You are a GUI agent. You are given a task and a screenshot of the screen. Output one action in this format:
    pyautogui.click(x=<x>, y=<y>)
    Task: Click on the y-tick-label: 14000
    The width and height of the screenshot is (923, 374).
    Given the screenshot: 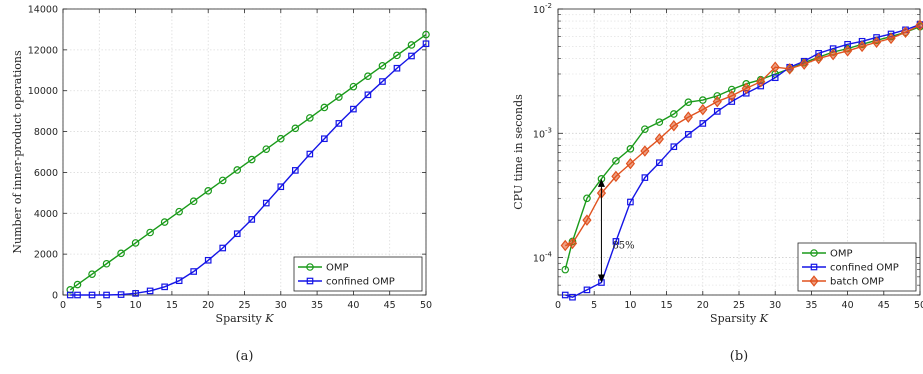 What is the action you would take?
    pyautogui.click(x=43, y=10)
    